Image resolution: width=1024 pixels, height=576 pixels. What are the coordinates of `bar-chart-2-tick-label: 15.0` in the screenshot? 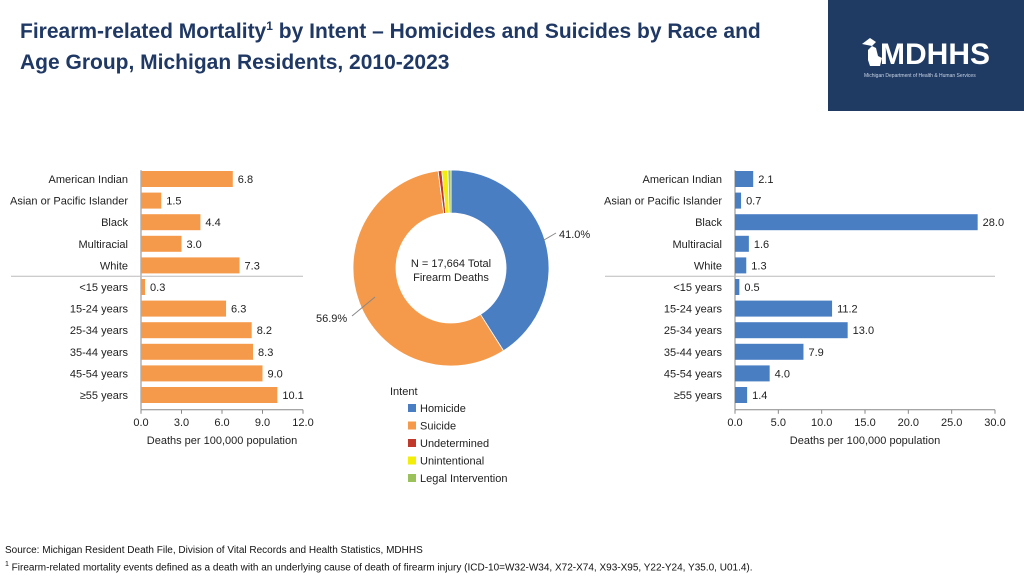 It's located at (864, 423).